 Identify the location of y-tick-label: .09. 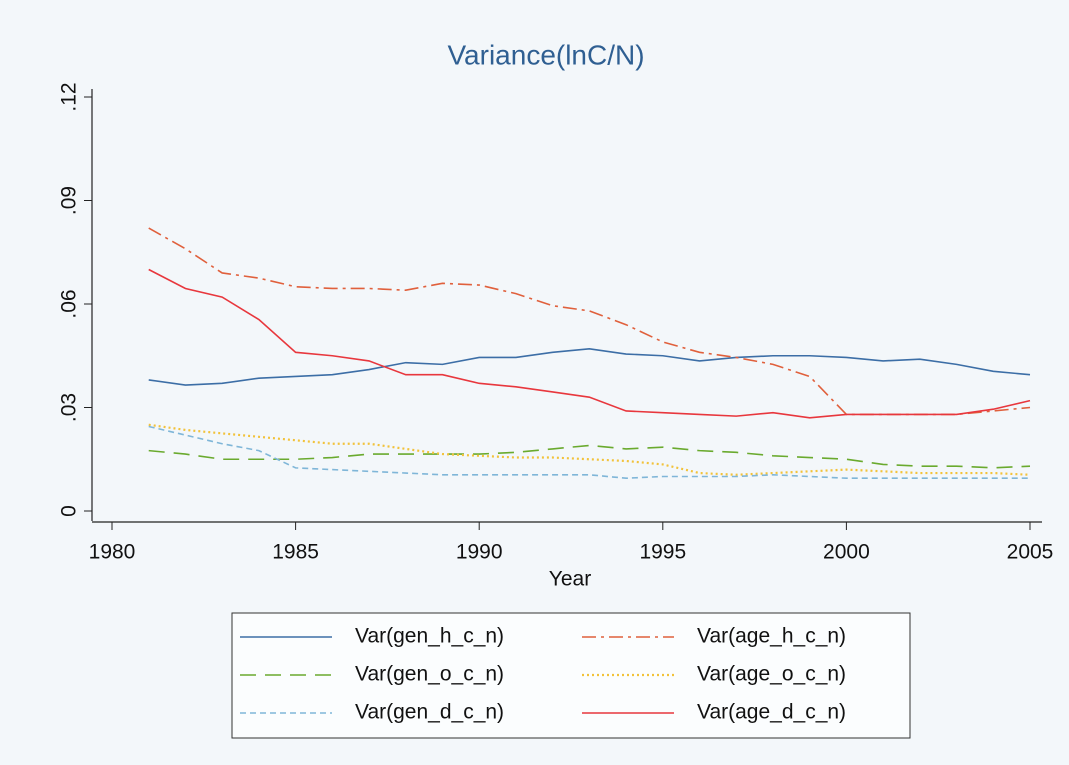
(69, 200).